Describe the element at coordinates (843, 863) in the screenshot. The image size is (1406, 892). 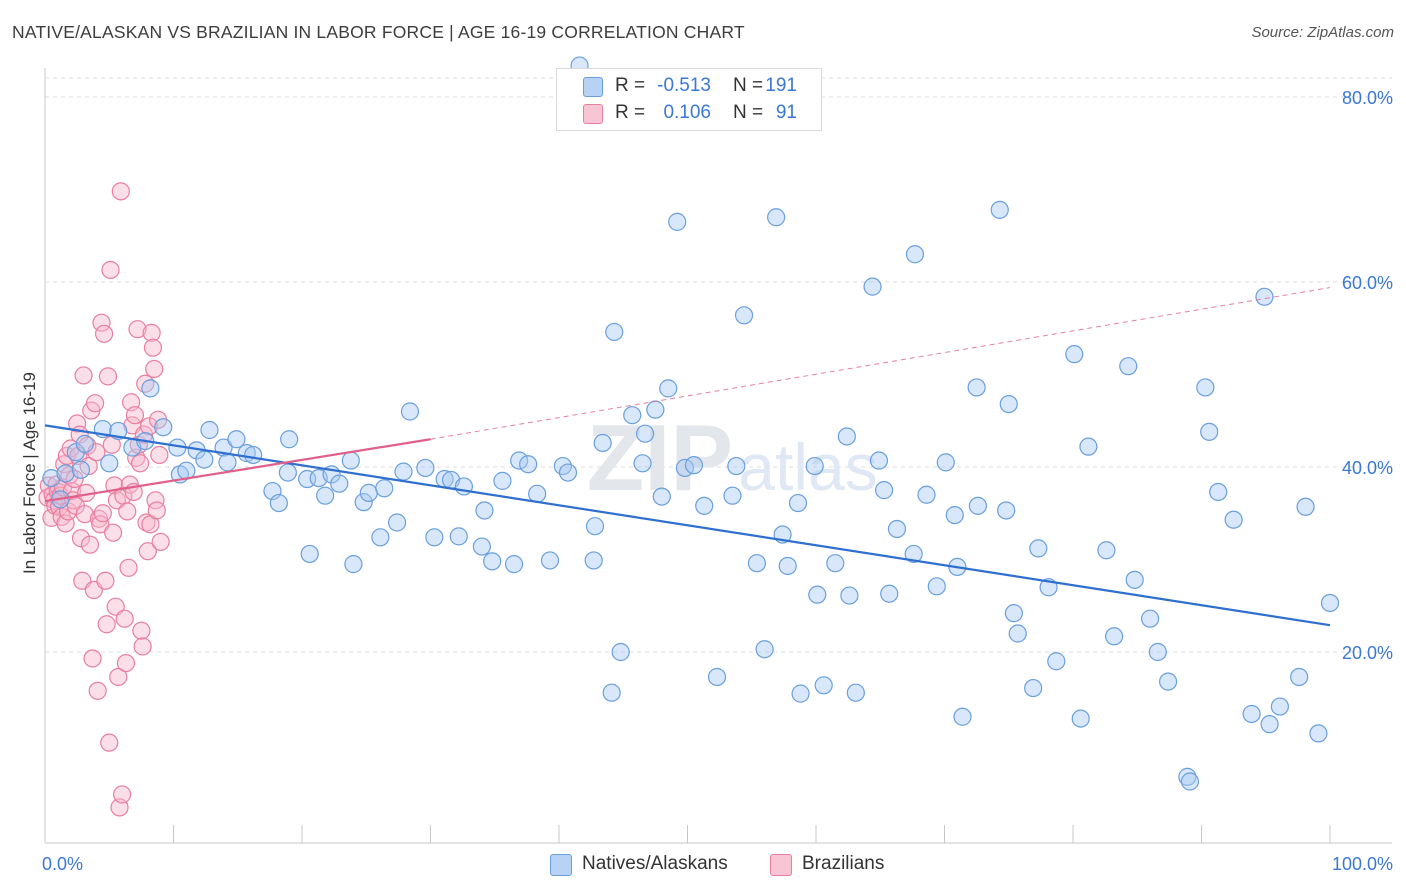
I see `brazilians-legend-label: Brazilians` at that location.